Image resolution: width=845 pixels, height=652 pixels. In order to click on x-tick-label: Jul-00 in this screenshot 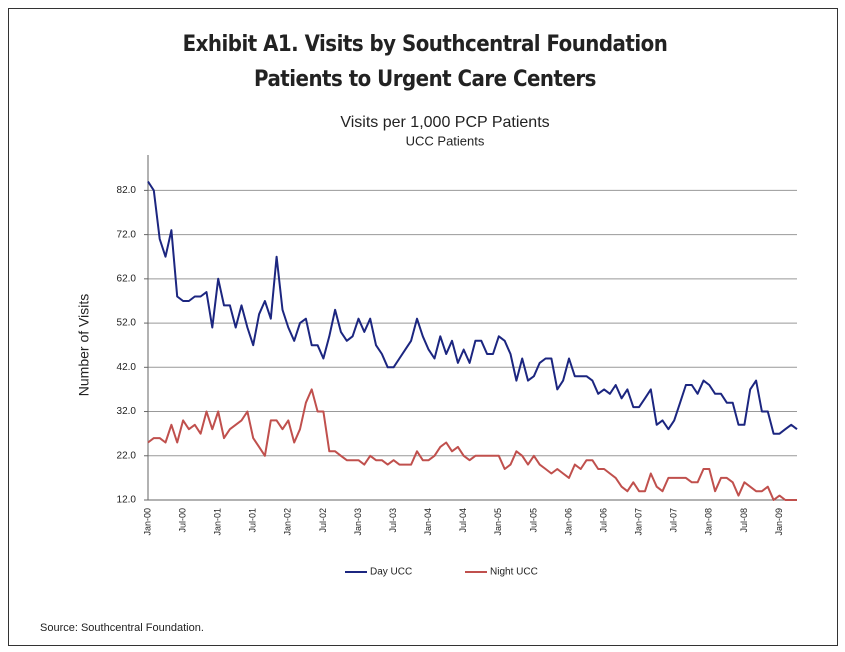, I will do `click(182, 520)`.